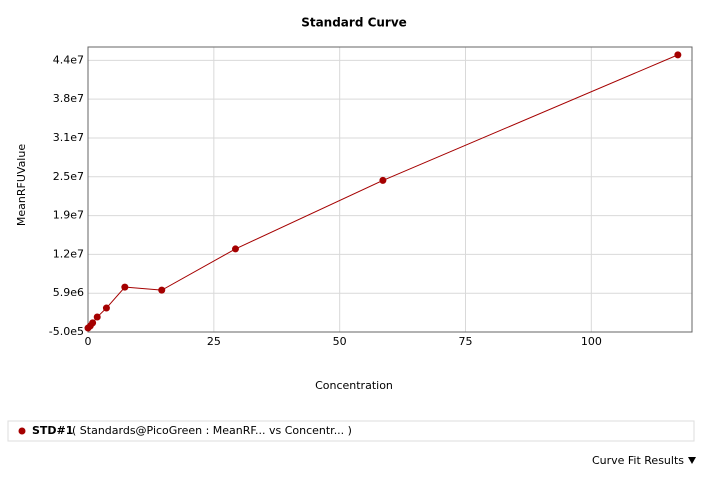 Image resolution: width=710 pixels, height=480 pixels. Describe the element at coordinates (68, 215) in the screenshot. I see `y-tick-label: 1.9e7` at that location.